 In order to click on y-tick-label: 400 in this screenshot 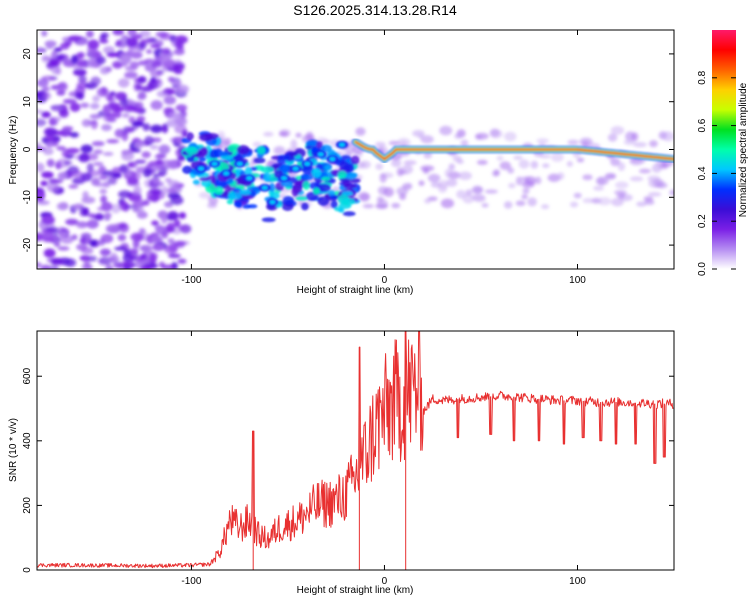, I will do `click(27, 440)`.